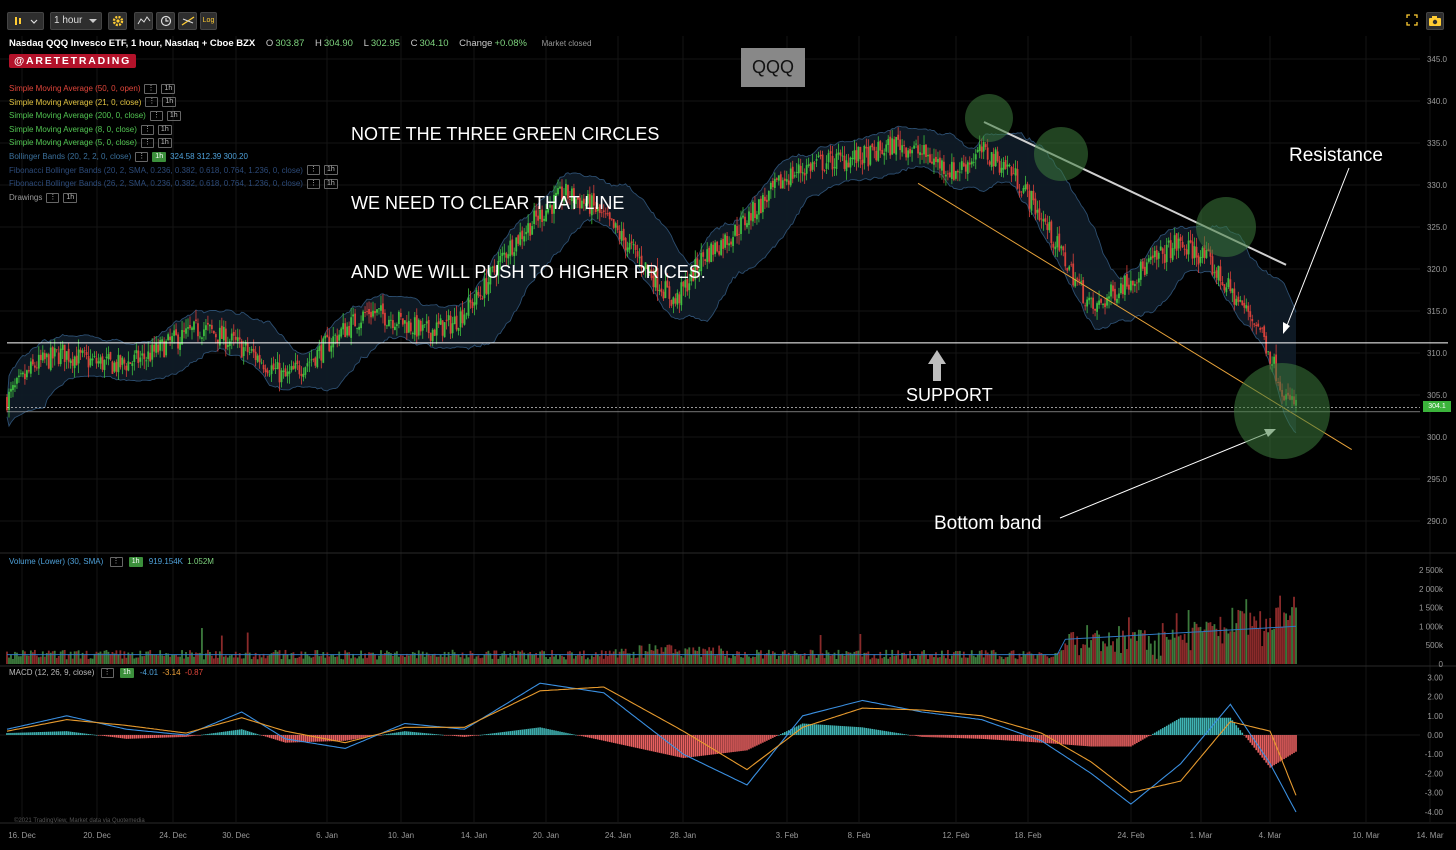  I want to click on legend-row: Simple Moving Average (50, 0, open) ⋮ 1h, so click(173, 89).